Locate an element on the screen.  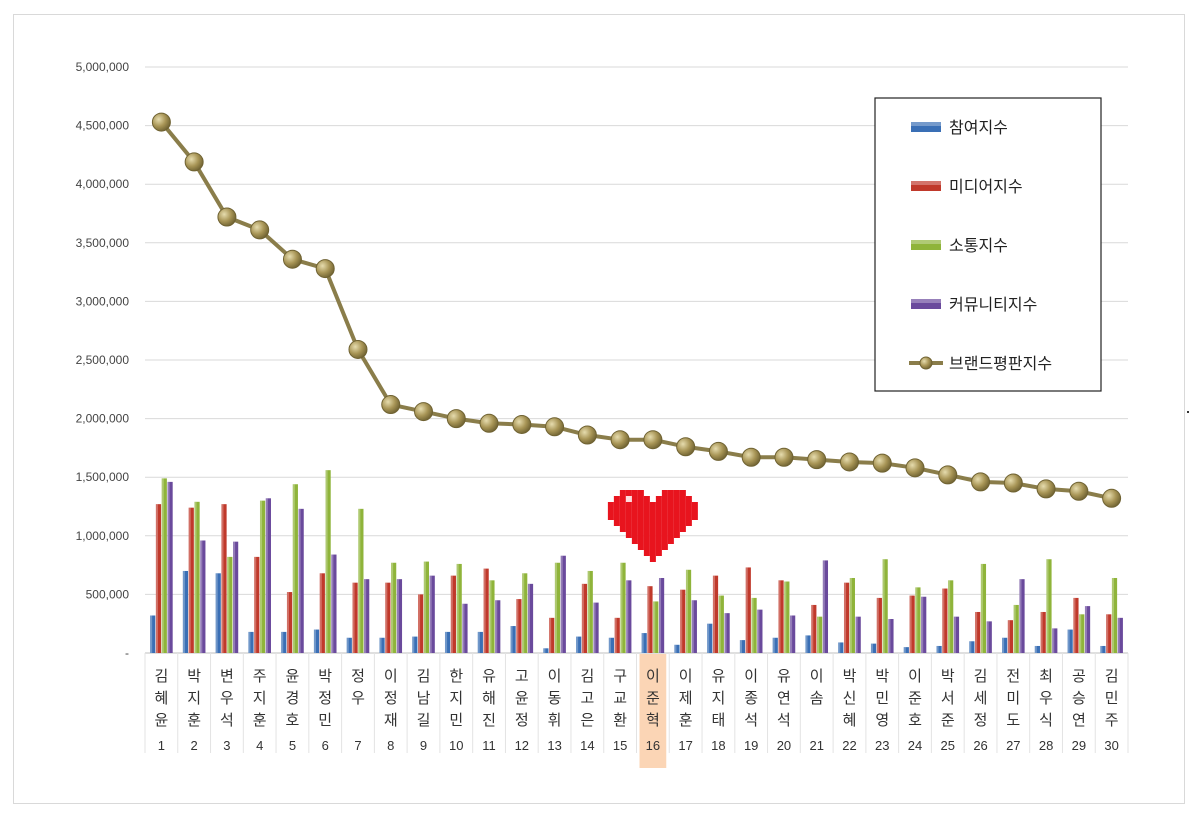
category-label-char: 전 is located at coordinates (1013, 676).